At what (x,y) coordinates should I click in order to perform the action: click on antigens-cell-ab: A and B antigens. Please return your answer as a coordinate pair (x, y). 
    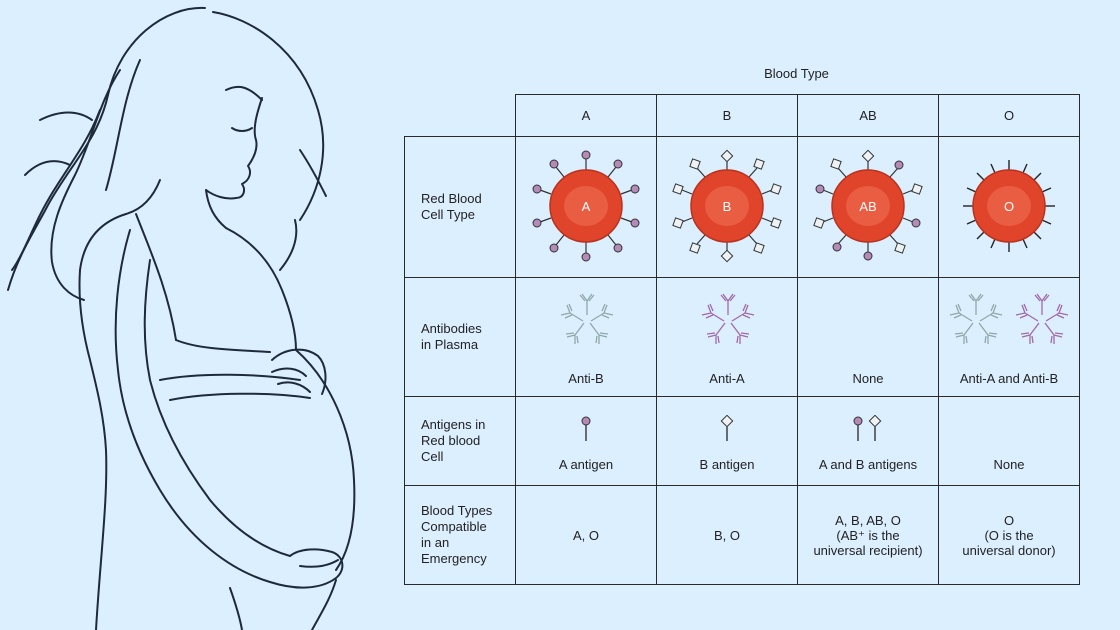
    Looking at the image, I should click on (868, 441).